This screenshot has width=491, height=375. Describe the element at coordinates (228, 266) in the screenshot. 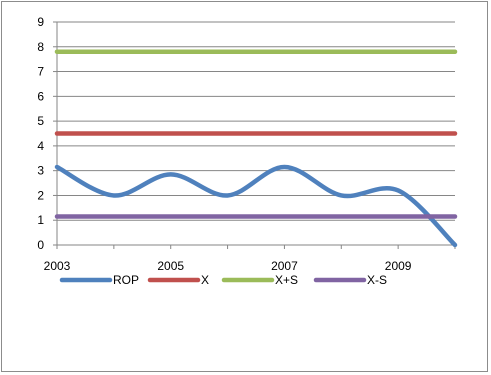

I see `x-axis-tick-labels: 2003 2005 2007 2009` at that location.